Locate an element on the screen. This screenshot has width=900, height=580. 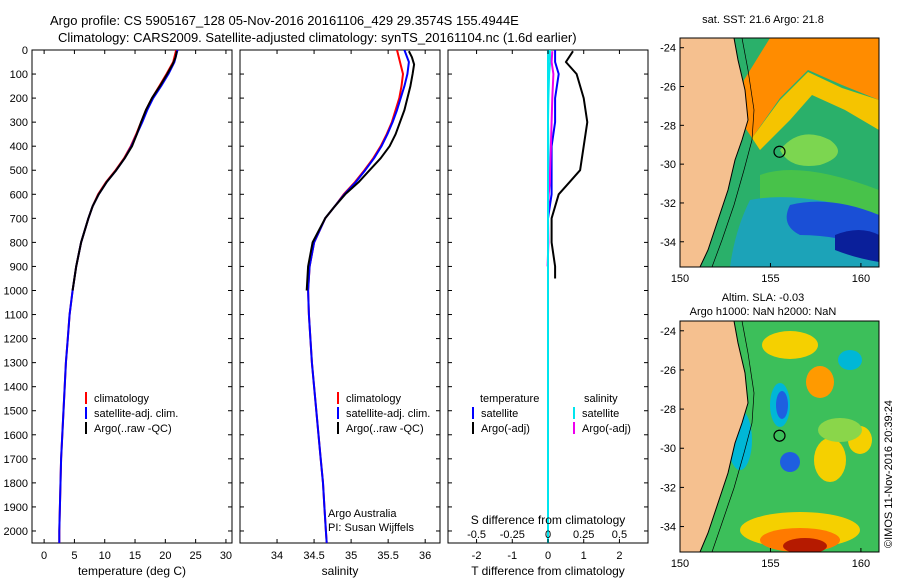
depth-tick-label: 1900 is located at coordinates (16, 508).